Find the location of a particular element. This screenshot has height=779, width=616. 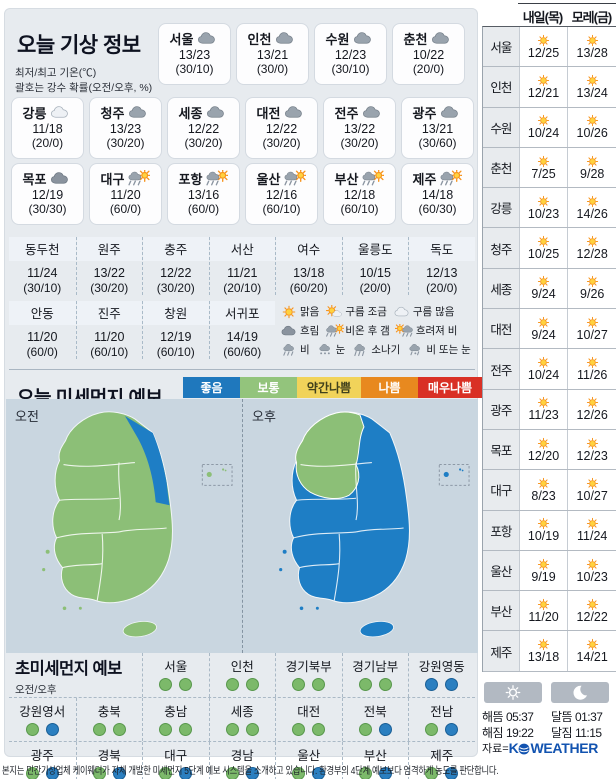

extra-city-col: 안동 11/20 (60/0) is located at coordinates (42, 330).